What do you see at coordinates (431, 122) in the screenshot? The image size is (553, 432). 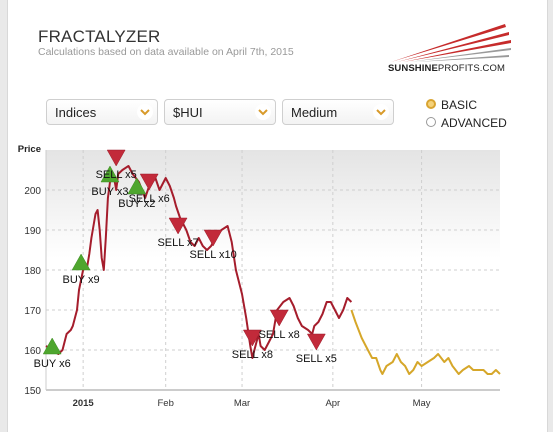 I see `radio-unchecked-icon` at bounding box center [431, 122].